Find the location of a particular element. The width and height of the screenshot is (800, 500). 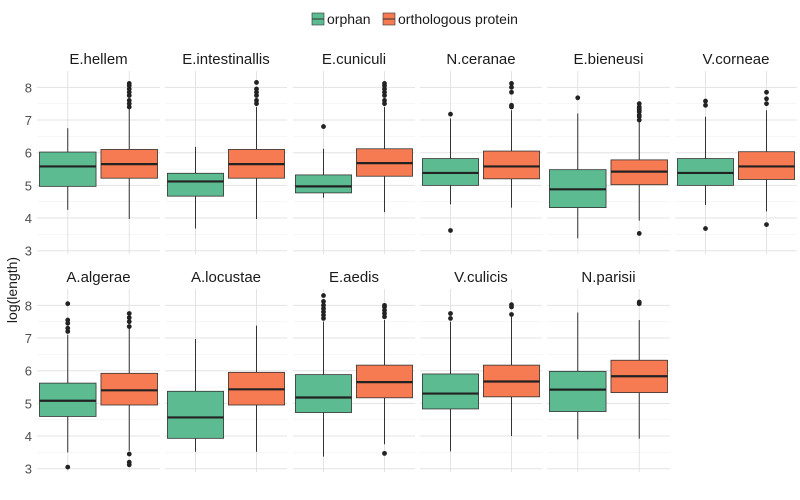

strip-label: E.cuniculi is located at coordinates (354, 59).